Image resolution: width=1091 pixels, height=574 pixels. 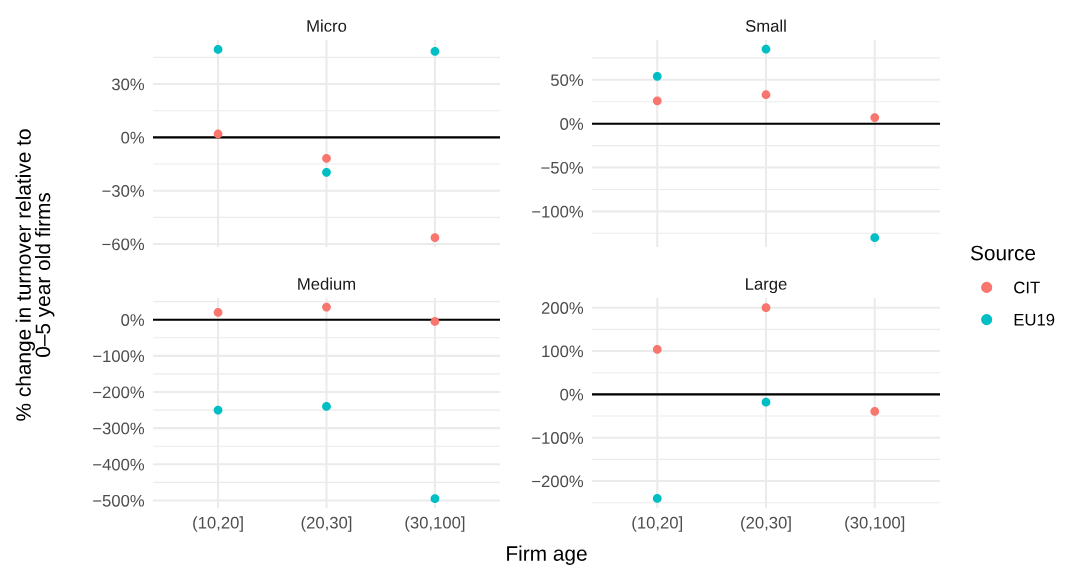 What do you see at coordinates (327, 25) in the screenshot?
I see `chart-title: Micro` at bounding box center [327, 25].